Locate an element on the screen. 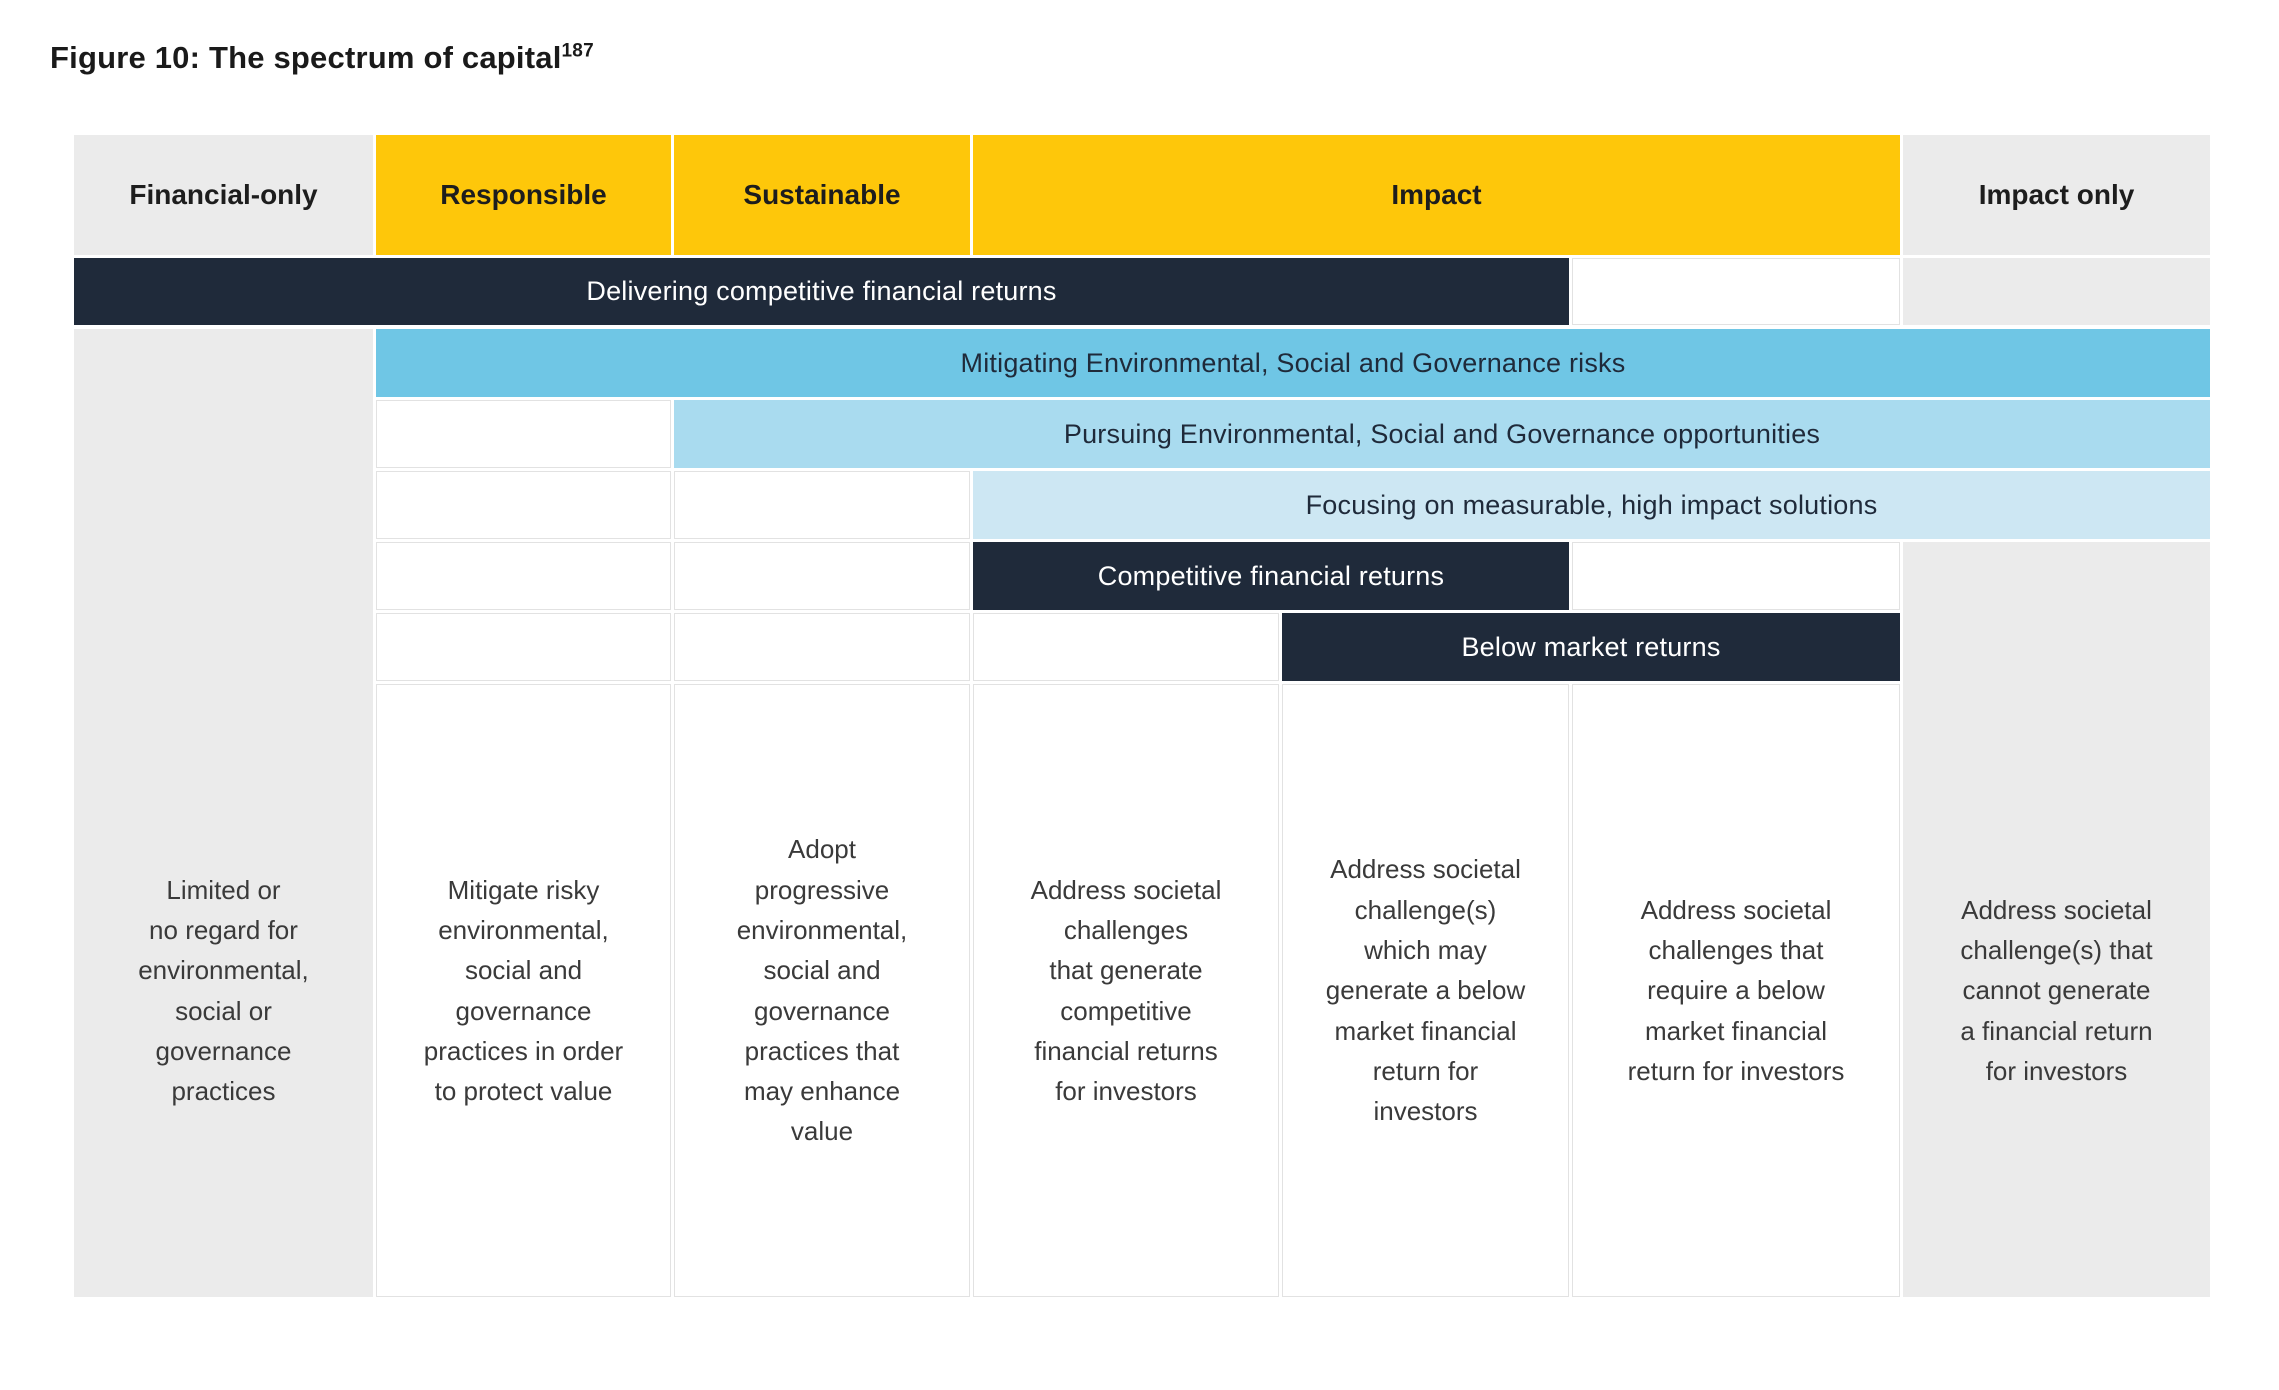  header-responsible: Responsible is located at coordinates (523, 195).